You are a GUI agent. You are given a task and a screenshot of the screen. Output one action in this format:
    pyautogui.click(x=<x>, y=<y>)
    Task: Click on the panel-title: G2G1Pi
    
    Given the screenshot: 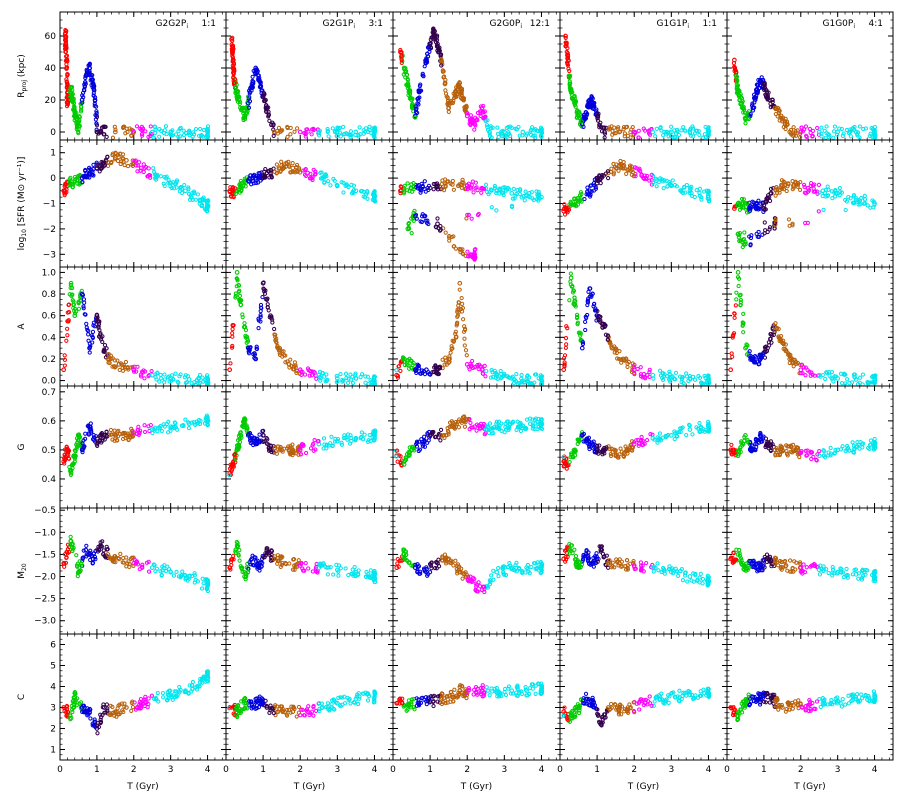 What is the action you would take?
    pyautogui.click(x=339, y=24)
    